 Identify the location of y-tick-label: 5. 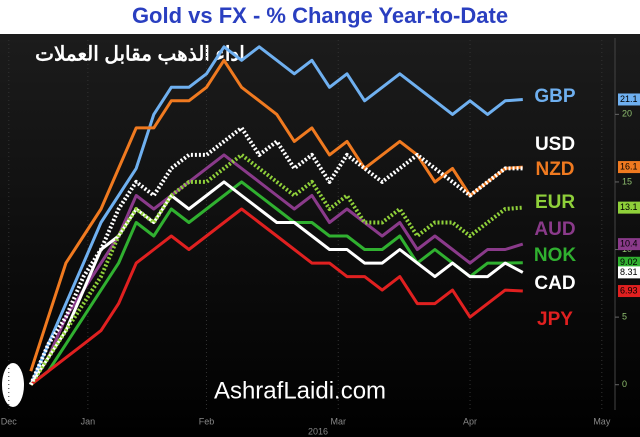
(624, 317).